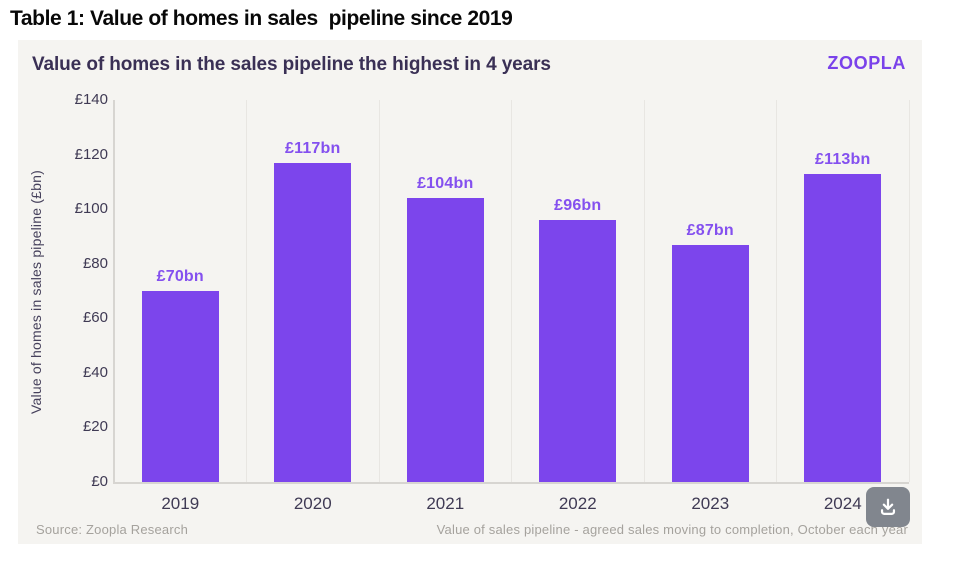 Image resolution: width=960 pixels, height=562 pixels. Describe the element at coordinates (578, 351) in the screenshot. I see `bar-2022` at that location.